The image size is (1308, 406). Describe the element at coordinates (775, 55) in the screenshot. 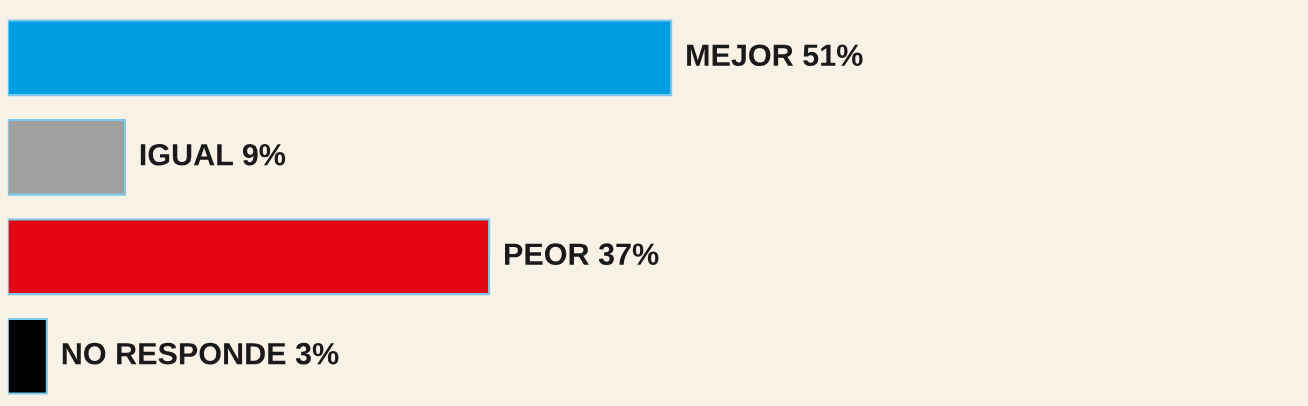

I see `data-label: MEJOR 51%` at that location.